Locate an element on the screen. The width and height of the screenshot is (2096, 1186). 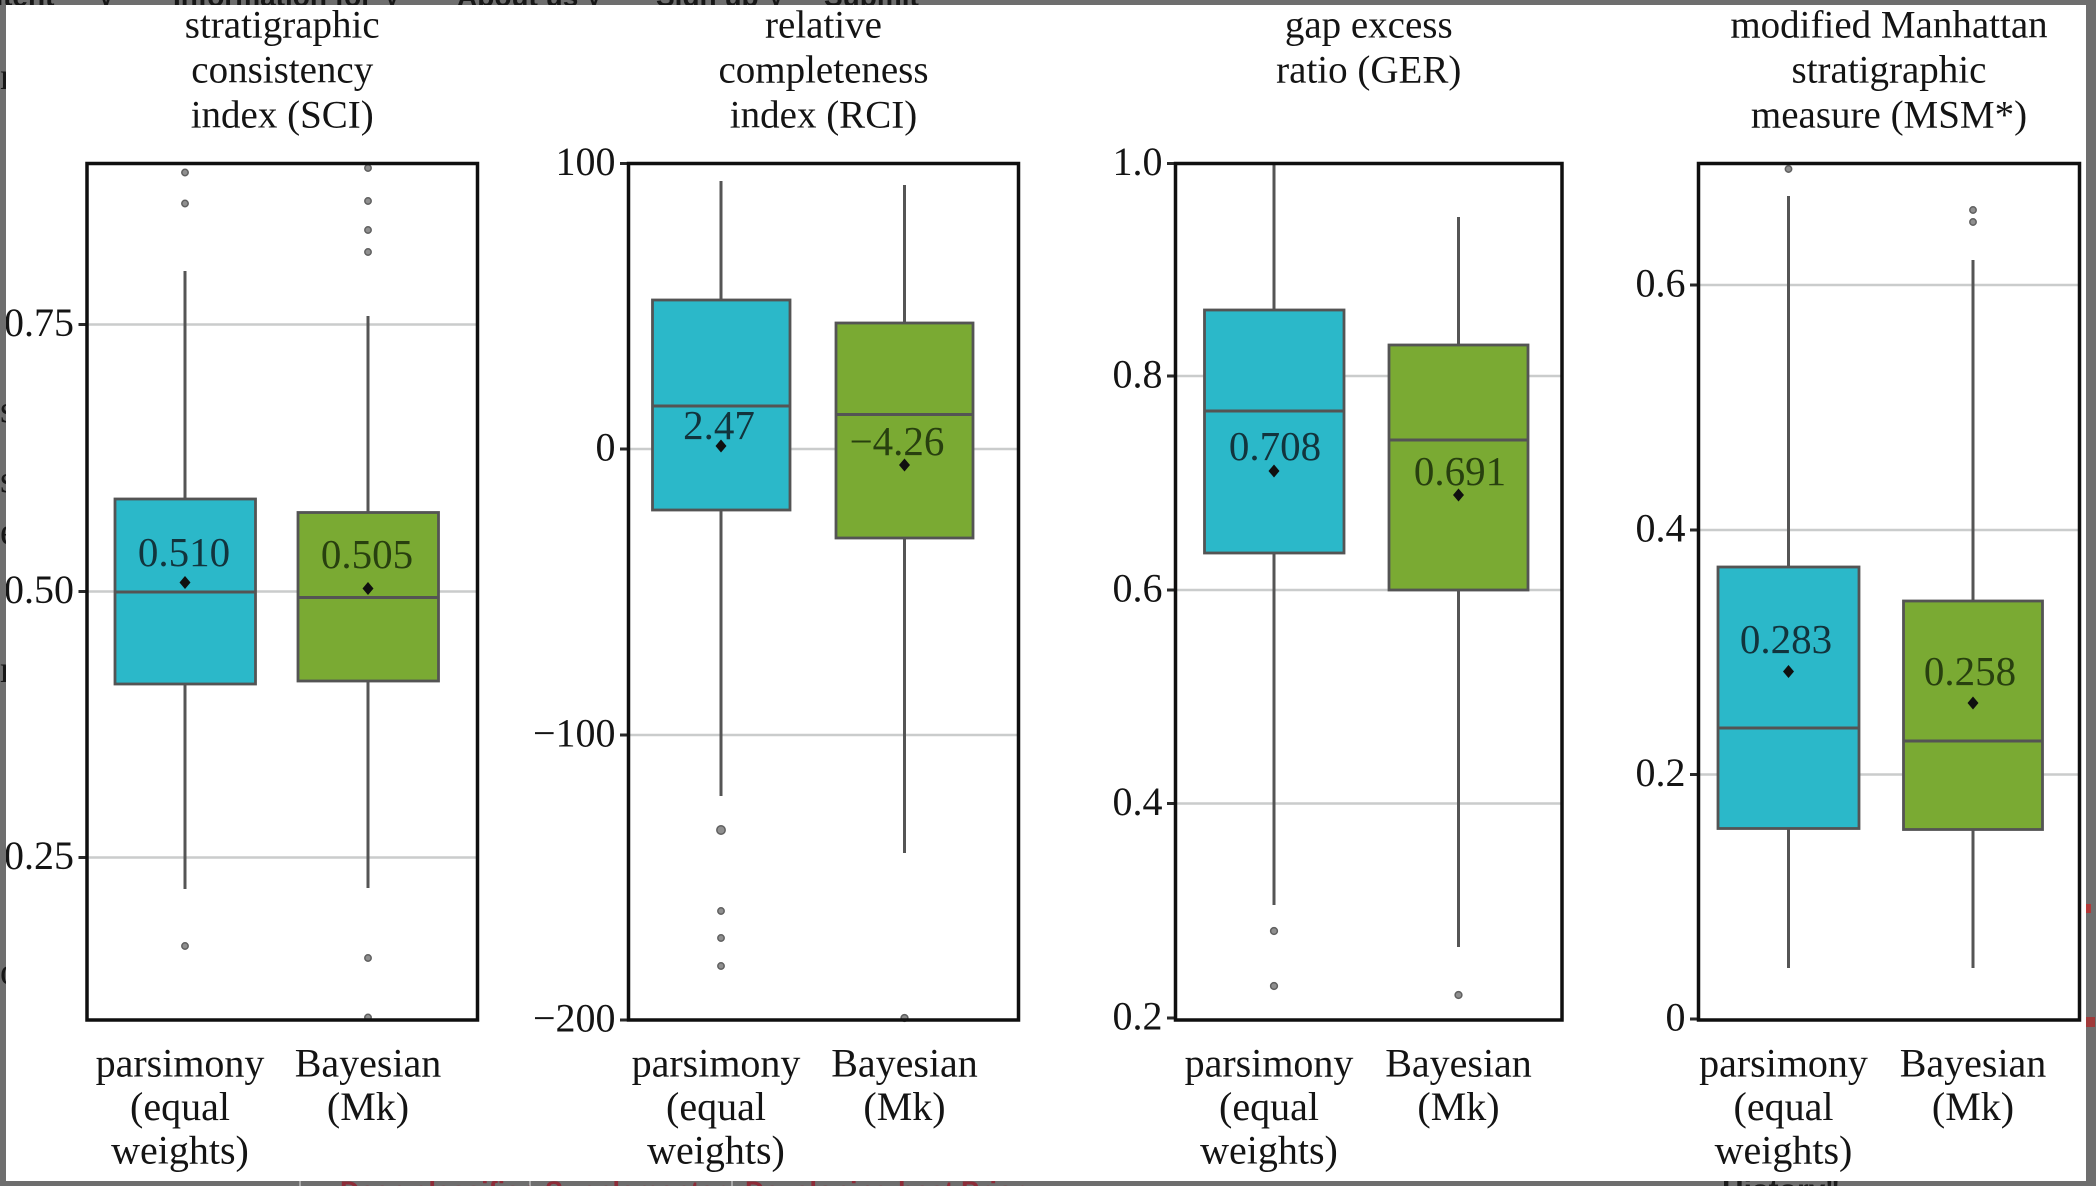
svg-text: index (RCI) is located at coordinates (823, 115).